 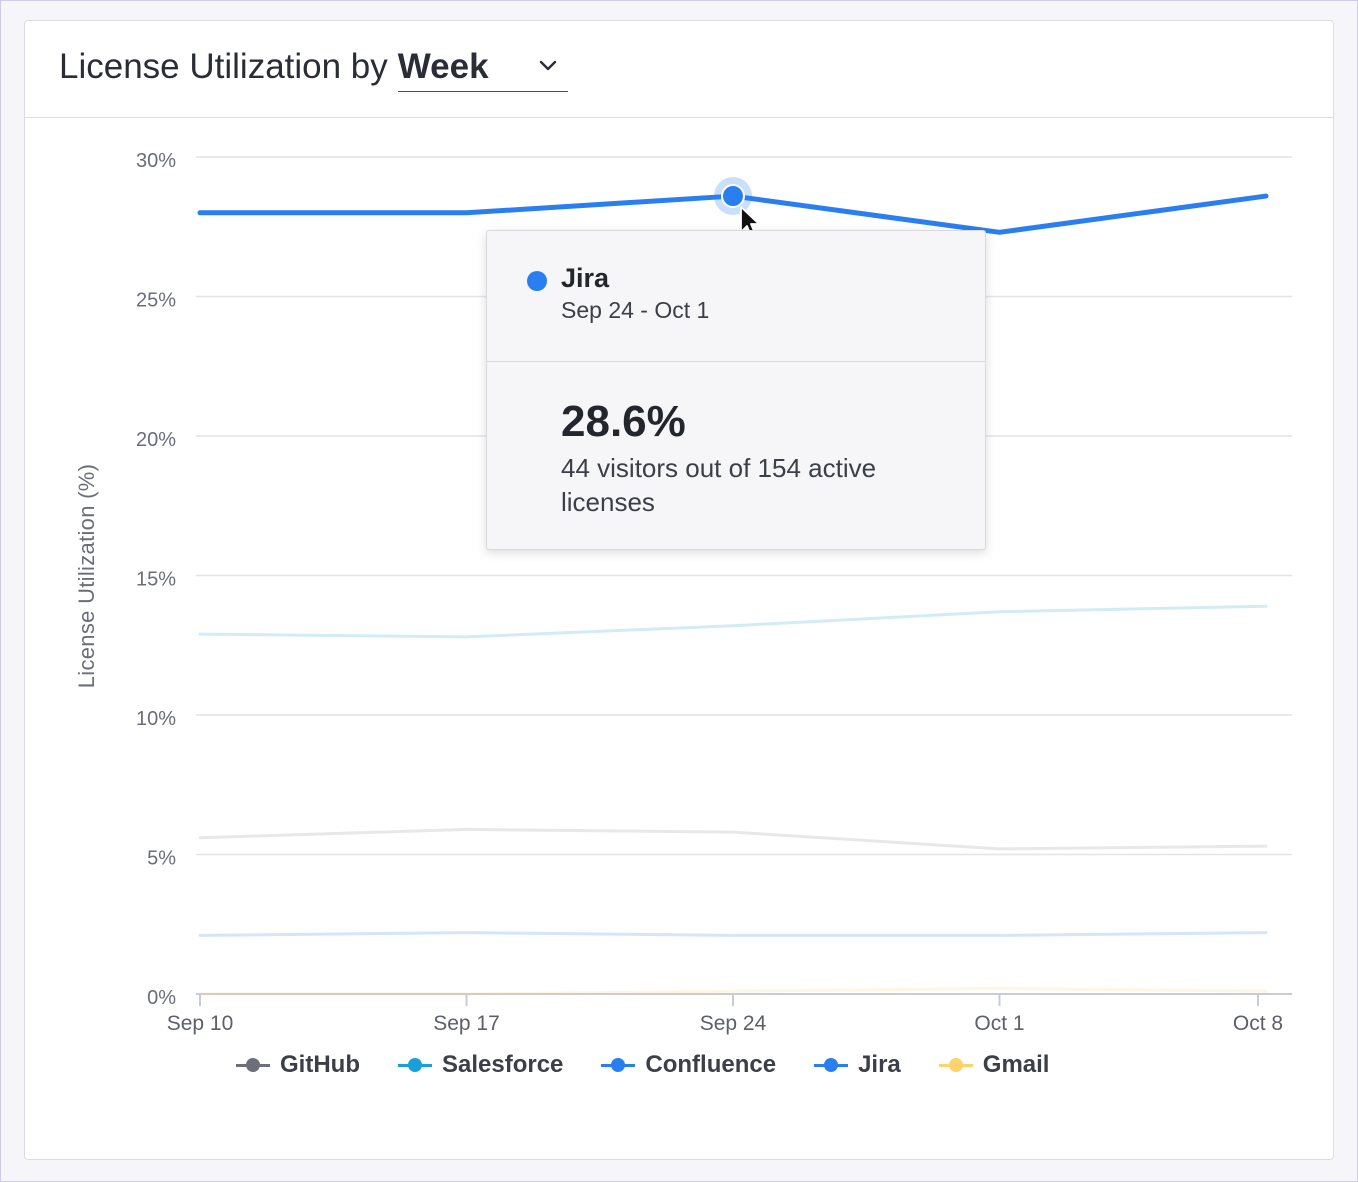 I want to click on legend-item-github: GitHub, so click(x=298, y=1065).